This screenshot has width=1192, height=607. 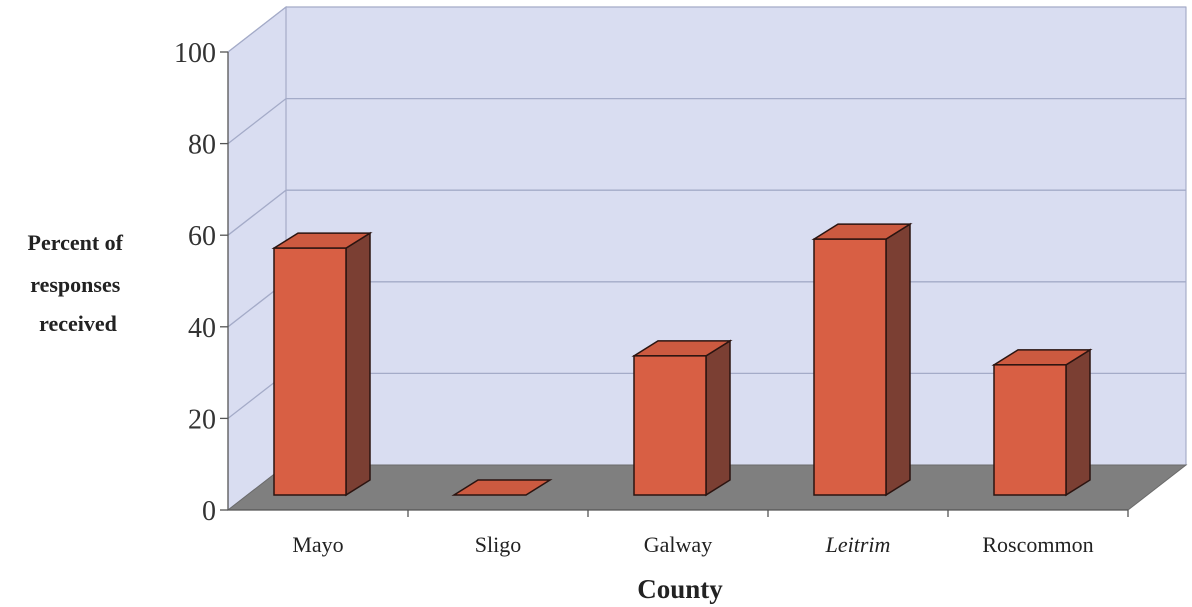 I want to click on bar-mayo, so click(x=322, y=364).